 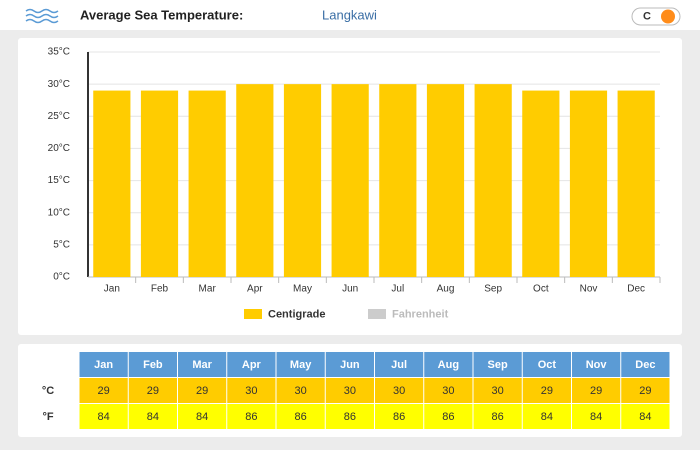 What do you see at coordinates (541, 289) in the screenshot?
I see `x-tick-label: Oct` at bounding box center [541, 289].